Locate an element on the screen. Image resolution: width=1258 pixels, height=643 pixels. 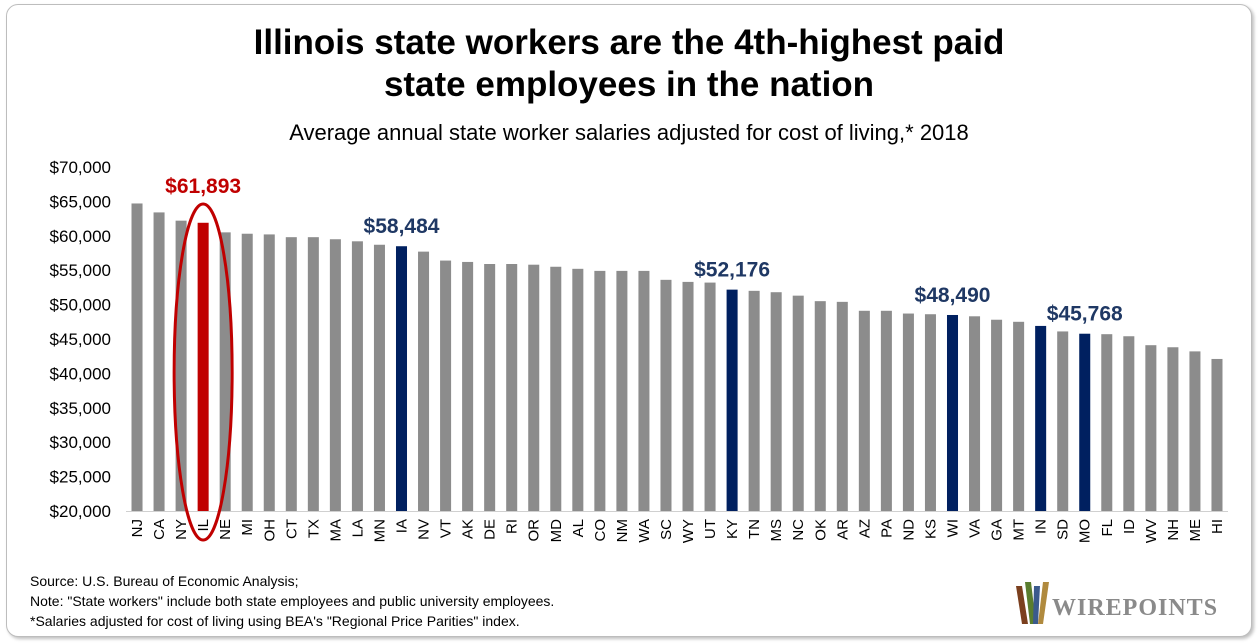
bar-or is located at coordinates (534, 387).